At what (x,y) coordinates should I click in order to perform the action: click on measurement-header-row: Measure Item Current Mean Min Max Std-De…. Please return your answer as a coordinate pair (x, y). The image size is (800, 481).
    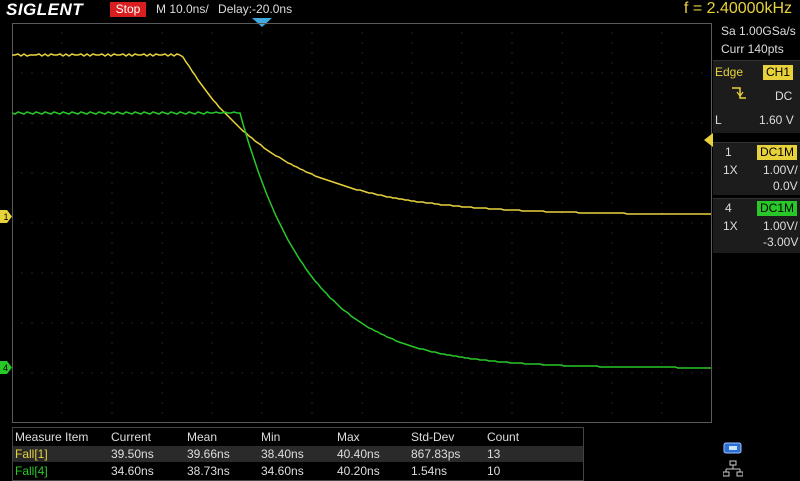
    Looking at the image, I should click on (298, 437).